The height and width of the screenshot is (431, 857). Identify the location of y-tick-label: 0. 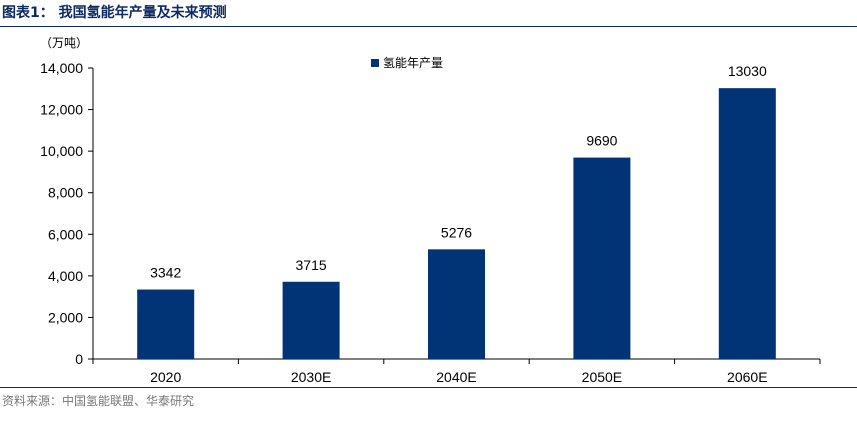
(79, 359).